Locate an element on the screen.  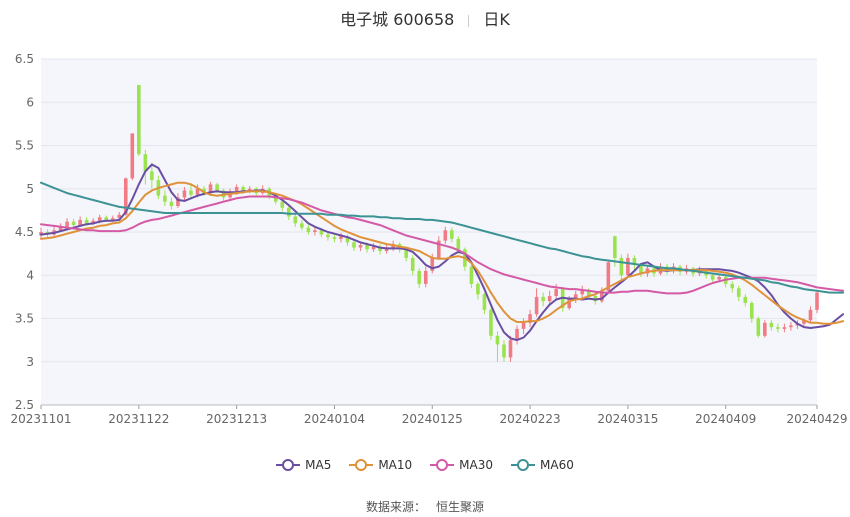
y-tick-label: 6 is located at coordinates (30, 102).